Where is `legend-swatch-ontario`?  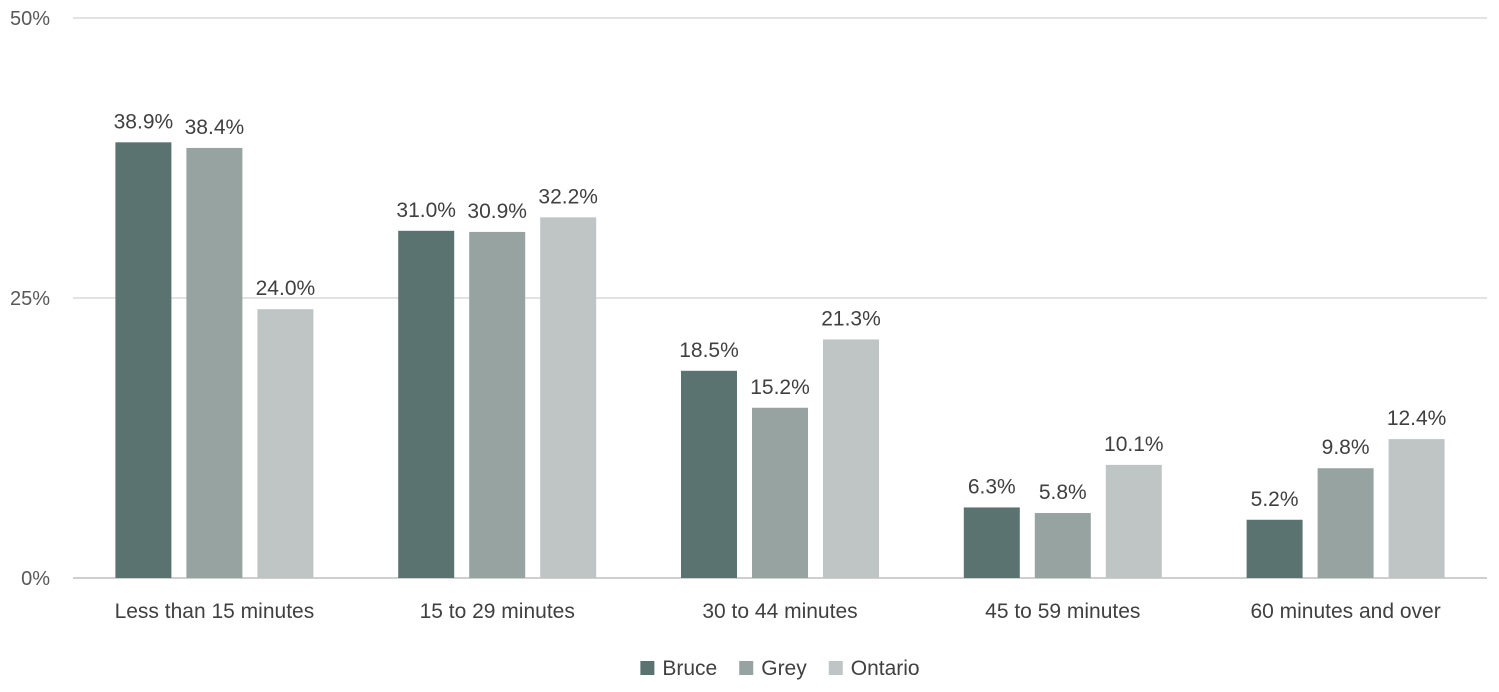 legend-swatch-ontario is located at coordinates (835, 668).